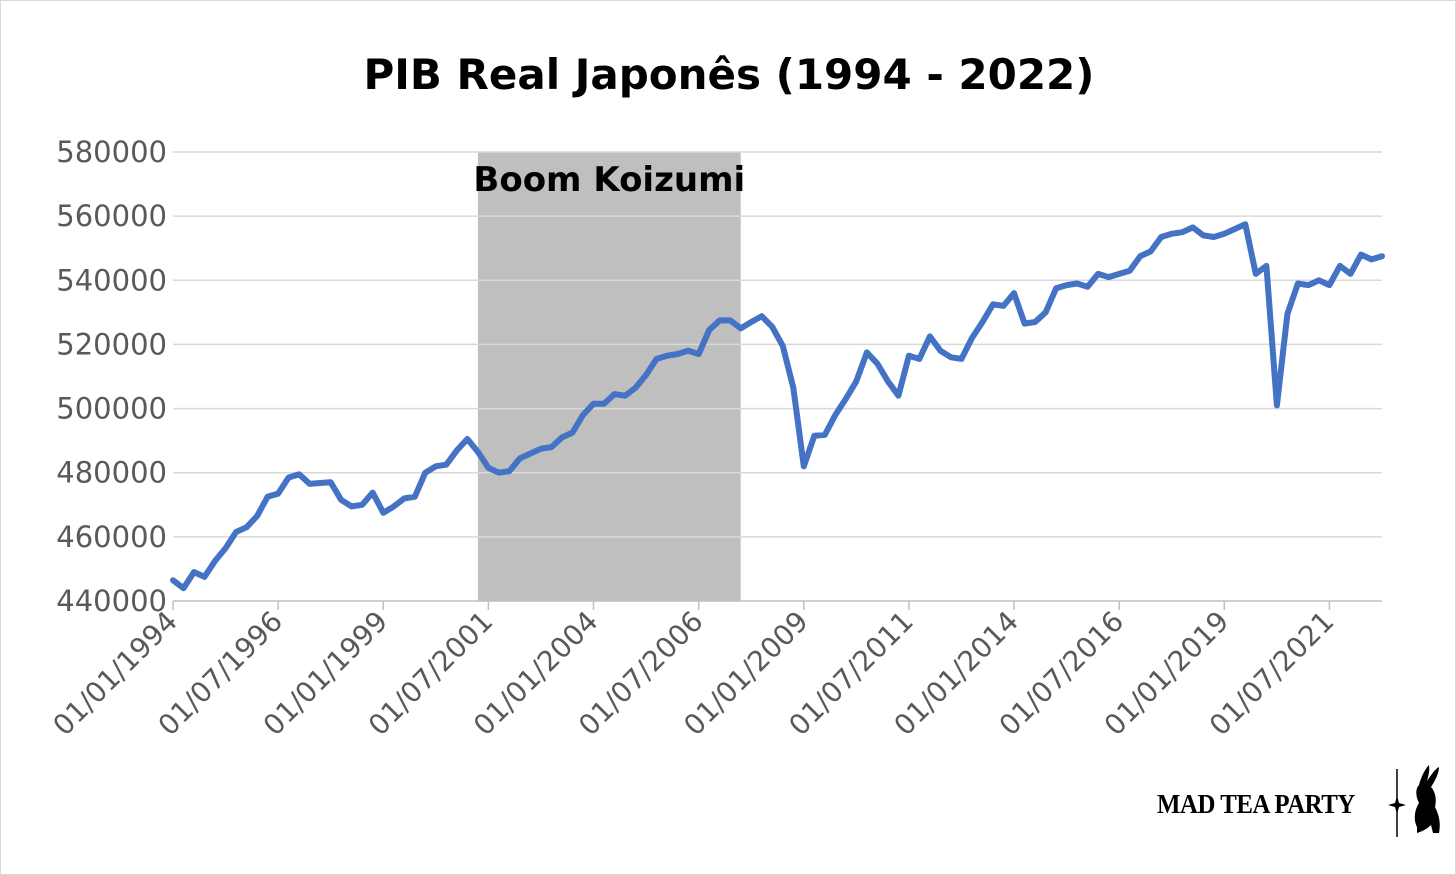 The height and width of the screenshot is (875, 1456). What do you see at coordinates (609, 376) in the screenshot?
I see `koizumi-band` at bounding box center [609, 376].